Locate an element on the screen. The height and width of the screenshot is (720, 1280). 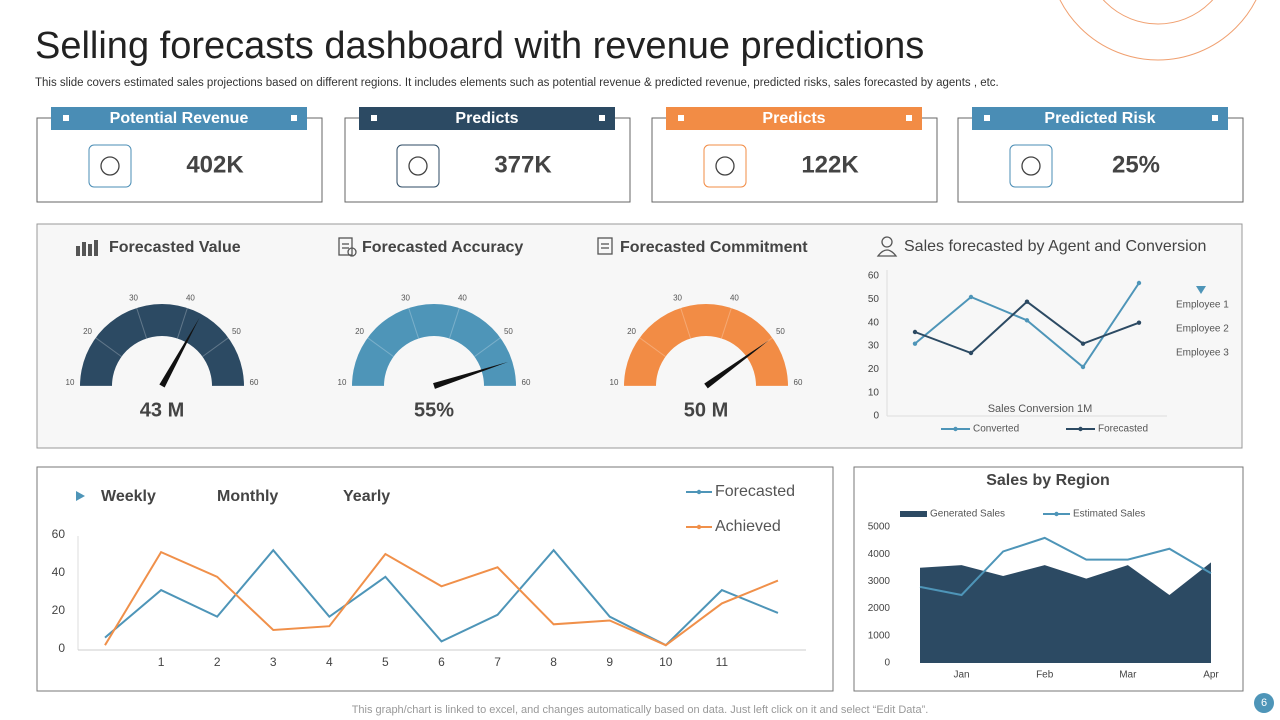
y-tick-label: 10 is located at coordinates (874, 392).